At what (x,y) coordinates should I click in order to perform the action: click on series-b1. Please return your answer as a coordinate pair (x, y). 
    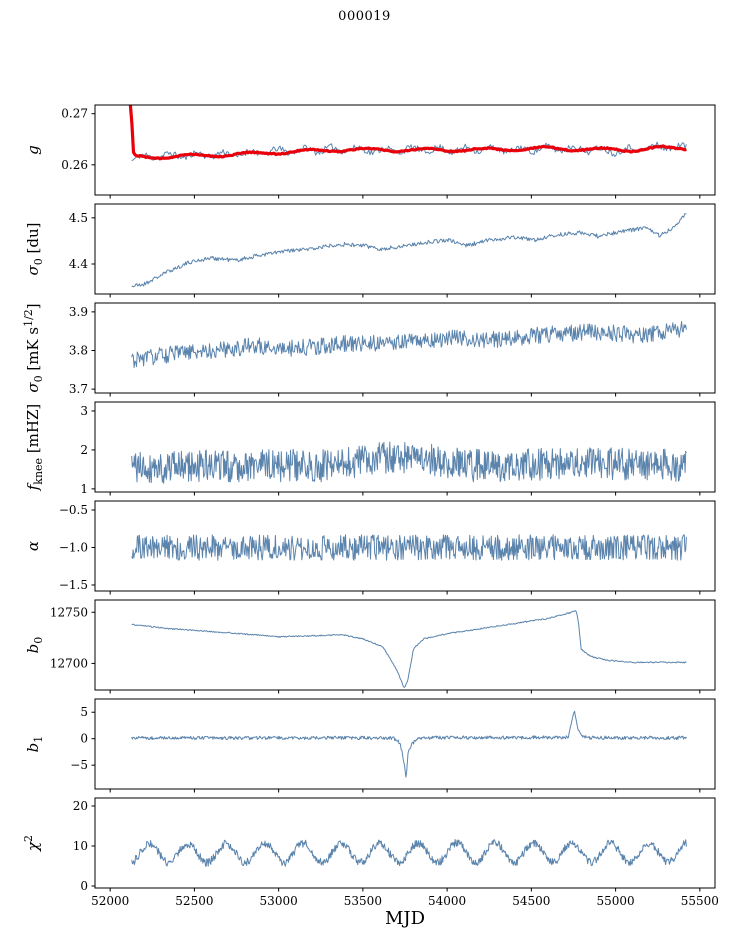
    Looking at the image, I should click on (409, 744).